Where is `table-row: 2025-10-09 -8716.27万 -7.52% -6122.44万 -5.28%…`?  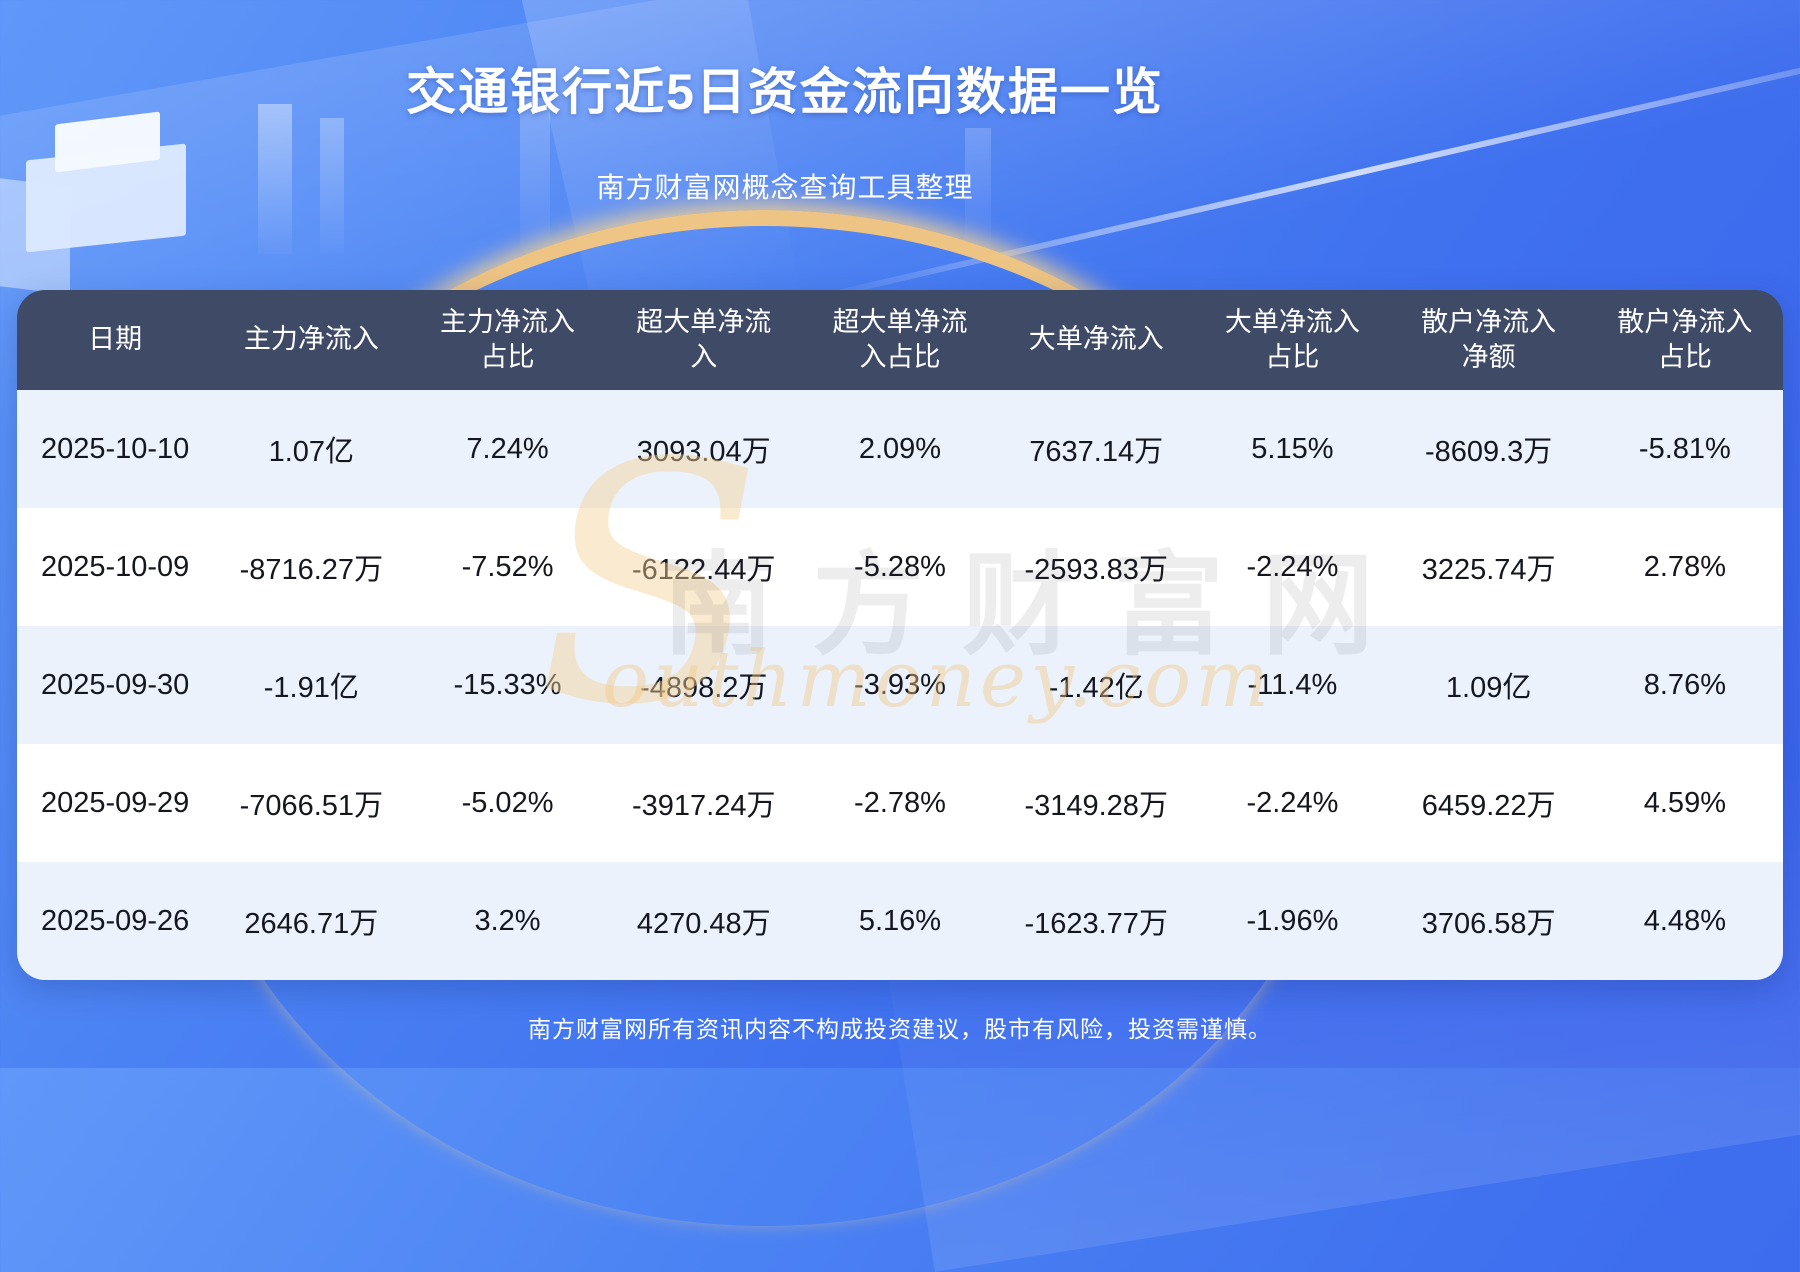
table-row: 2025-10-09 -8716.27万 -7.52% -6122.44万 -5.28%… is located at coordinates (900, 567).